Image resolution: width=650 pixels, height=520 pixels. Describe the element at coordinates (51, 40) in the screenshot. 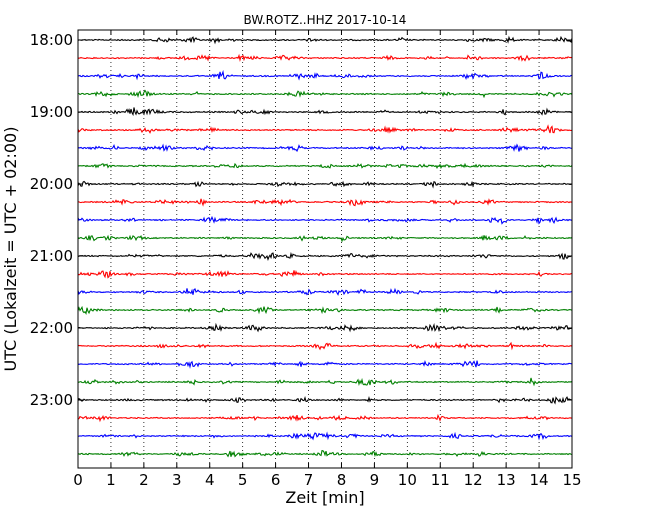

I see `y-tick-label: 18:00` at that location.